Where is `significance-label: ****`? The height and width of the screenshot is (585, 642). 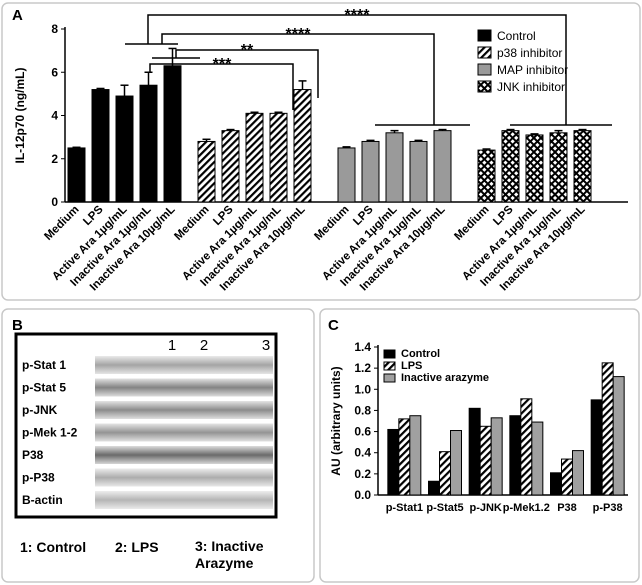 significance-label: **** is located at coordinates (299, 34).